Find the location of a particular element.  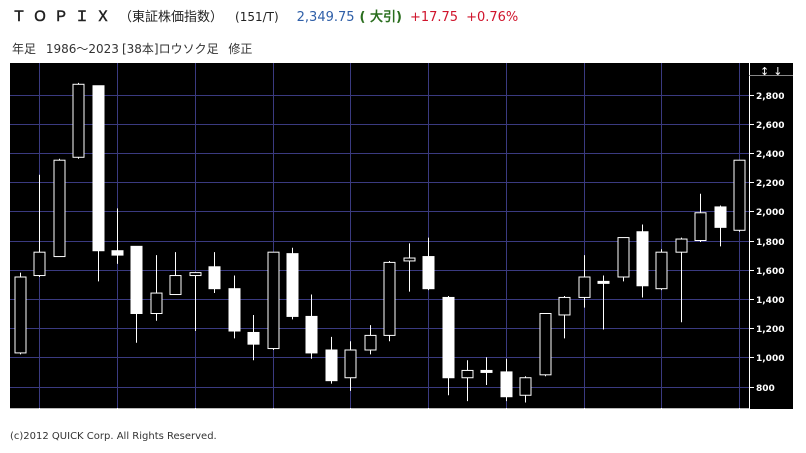

y-tick-label: 2,600 is located at coordinates (770, 126).